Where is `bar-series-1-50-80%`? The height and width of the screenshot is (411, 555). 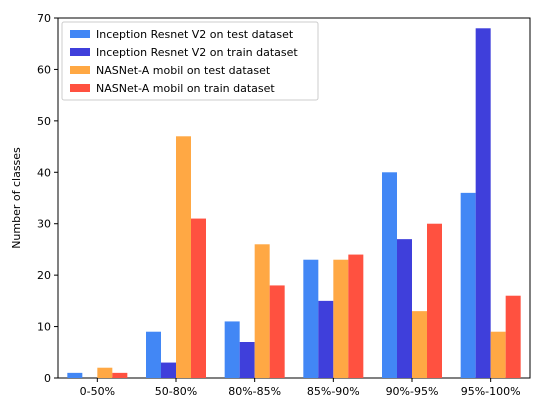
bar-series-1-50-80% is located at coordinates (153, 354).